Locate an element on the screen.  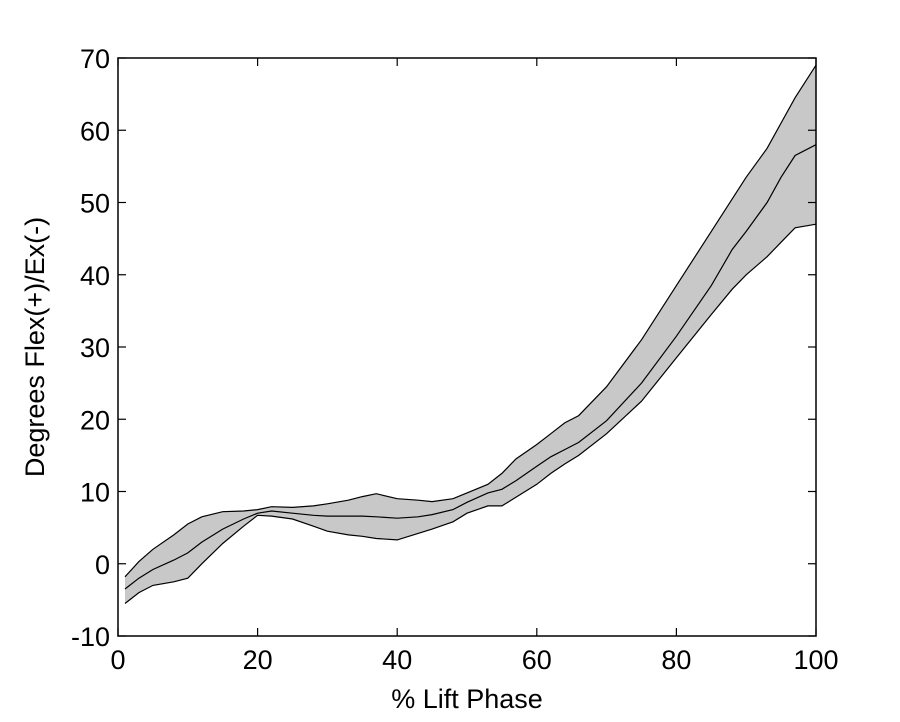
y-tick-label: -10 is located at coordinates (90, 637).